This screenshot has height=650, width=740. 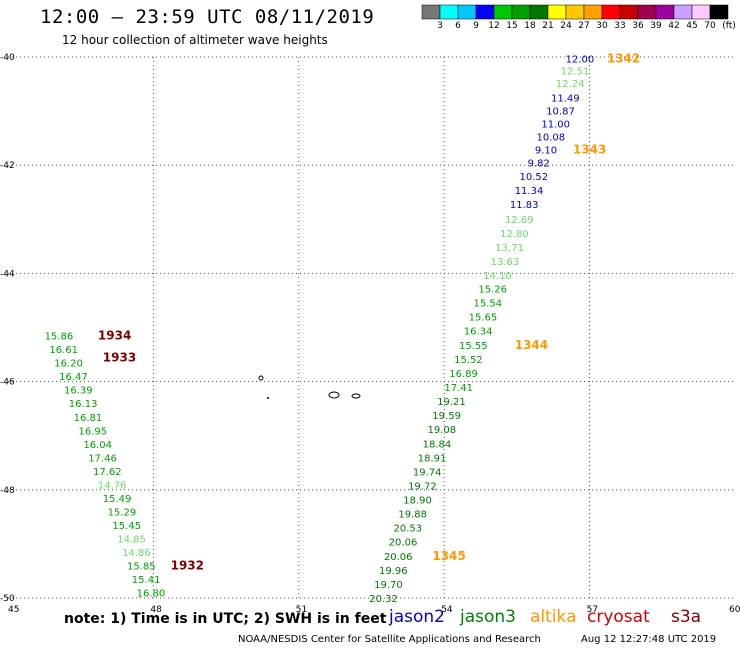 What do you see at coordinates (412, 515) in the screenshot?
I see `wave-height-label: 19.88` at bounding box center [412, 515].